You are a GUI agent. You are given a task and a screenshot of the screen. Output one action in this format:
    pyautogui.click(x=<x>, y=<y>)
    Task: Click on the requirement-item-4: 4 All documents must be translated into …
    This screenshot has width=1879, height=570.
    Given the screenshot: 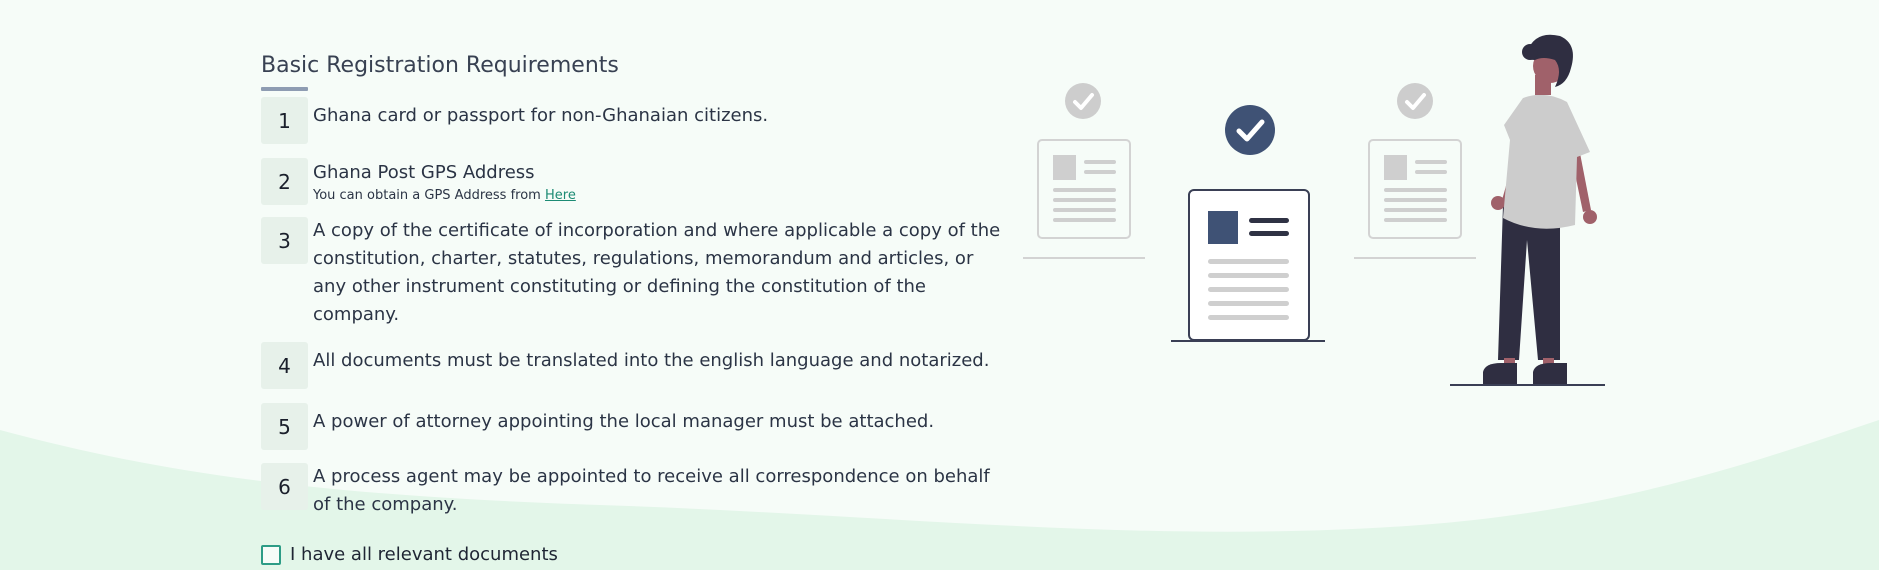 What is the action you would take?
    pyautogui.click(x=631, y=365)
    